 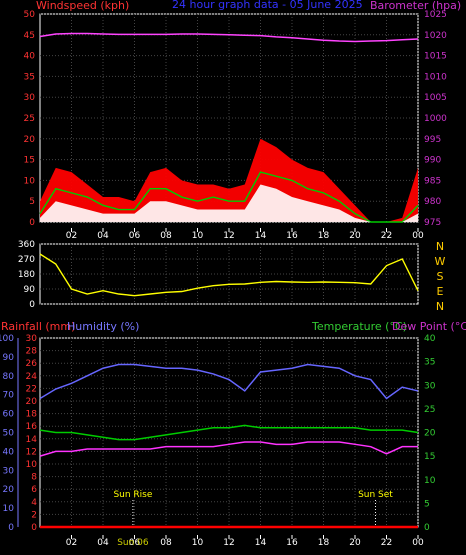 What do you see at coordinates (29, 161) in the screenshot?
I see `wind-y-tick-label: 15` at bounding box center [29, 161].